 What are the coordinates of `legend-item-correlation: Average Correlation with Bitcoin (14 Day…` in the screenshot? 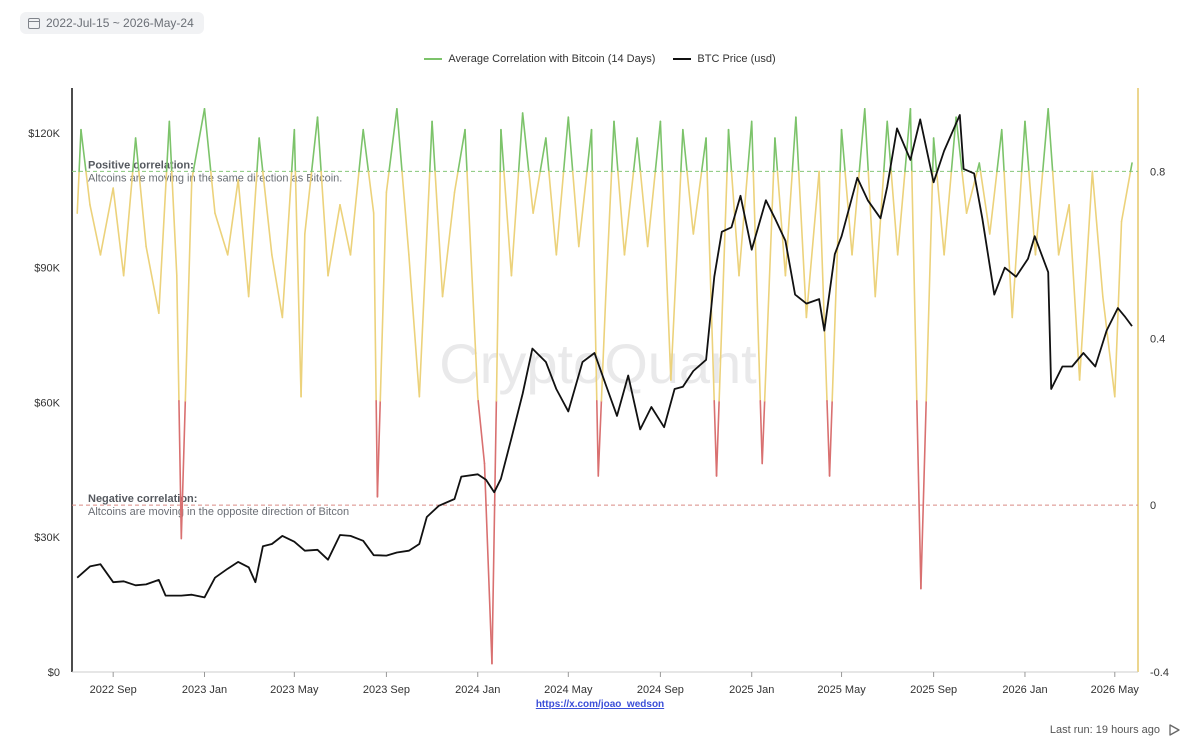 It's located at (539, 59).